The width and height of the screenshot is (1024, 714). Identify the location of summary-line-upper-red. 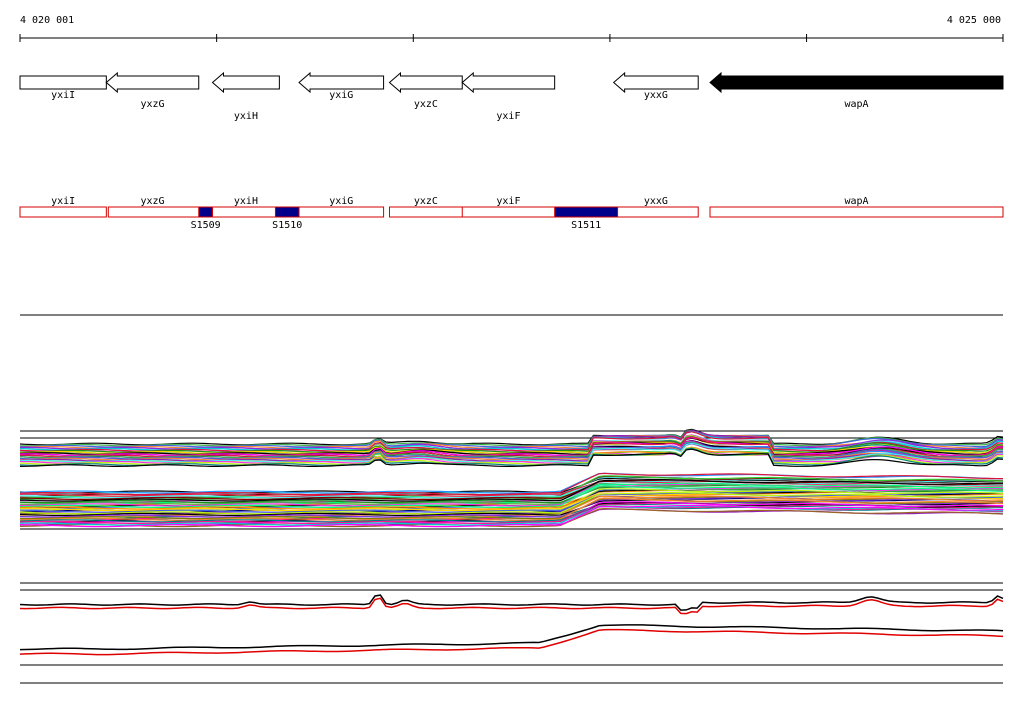
(511, 606).